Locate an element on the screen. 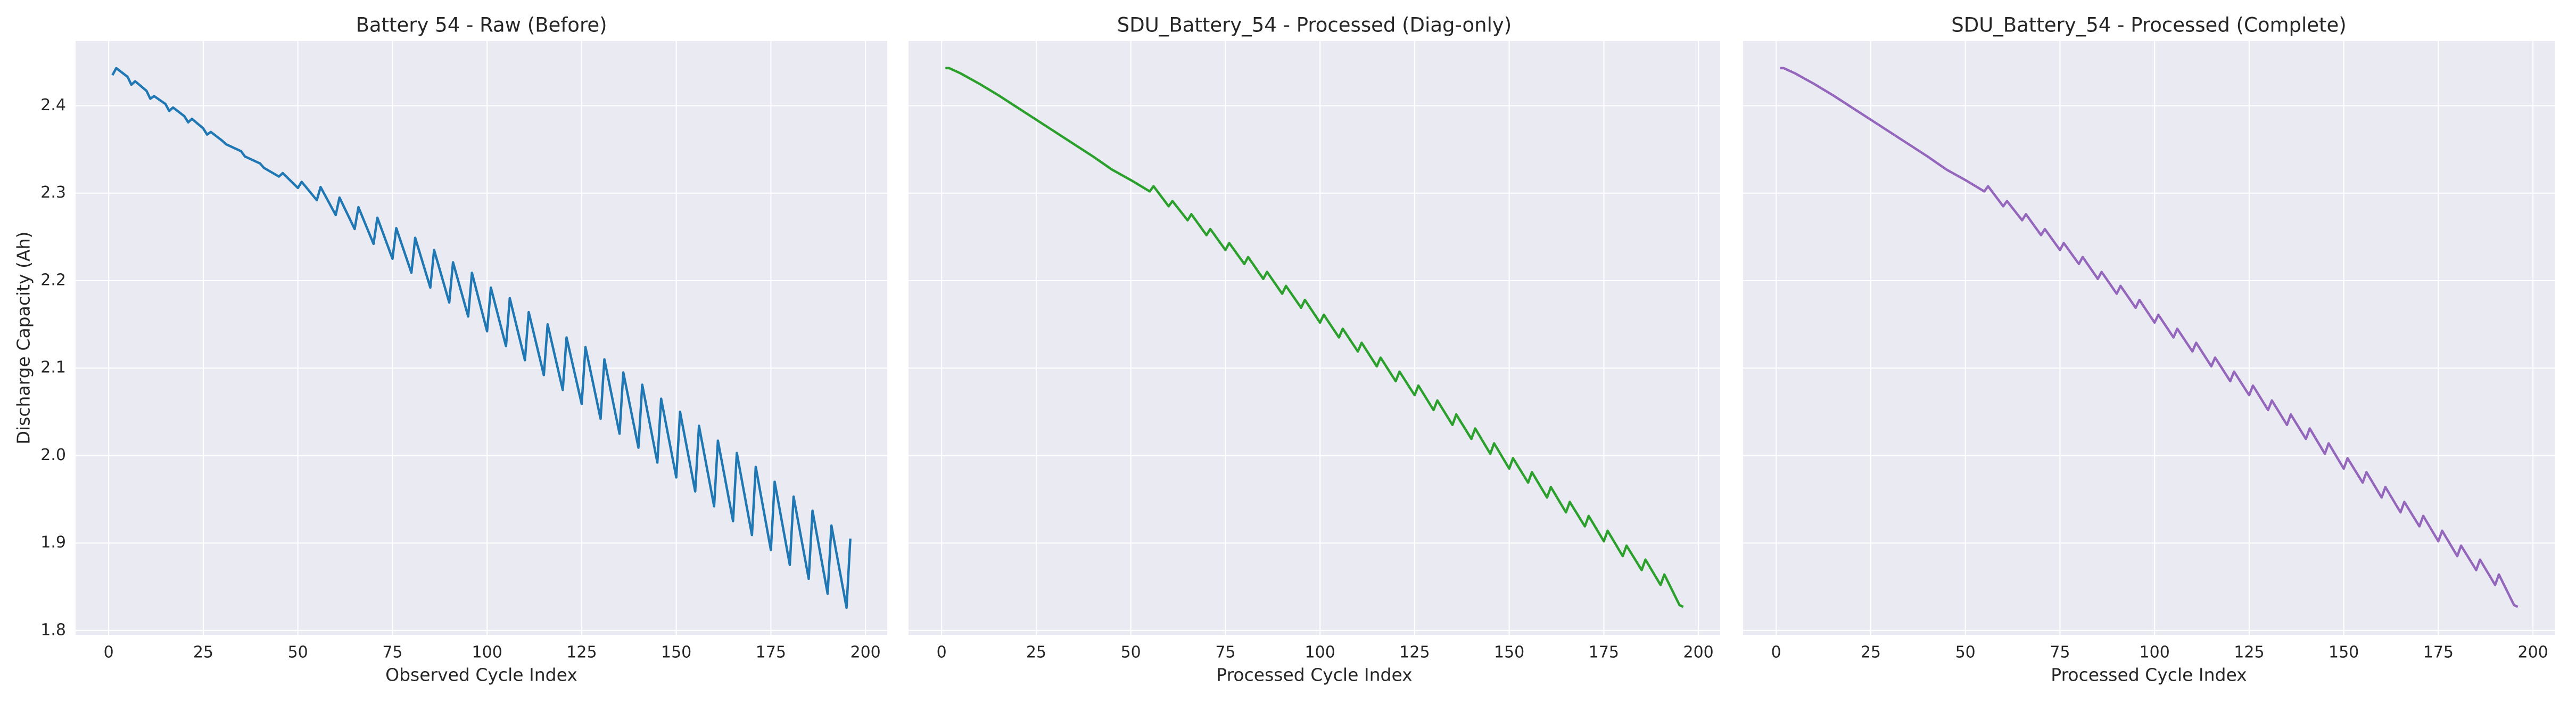  y-tick-label: 1.9 is located at coordinates (53, 542).